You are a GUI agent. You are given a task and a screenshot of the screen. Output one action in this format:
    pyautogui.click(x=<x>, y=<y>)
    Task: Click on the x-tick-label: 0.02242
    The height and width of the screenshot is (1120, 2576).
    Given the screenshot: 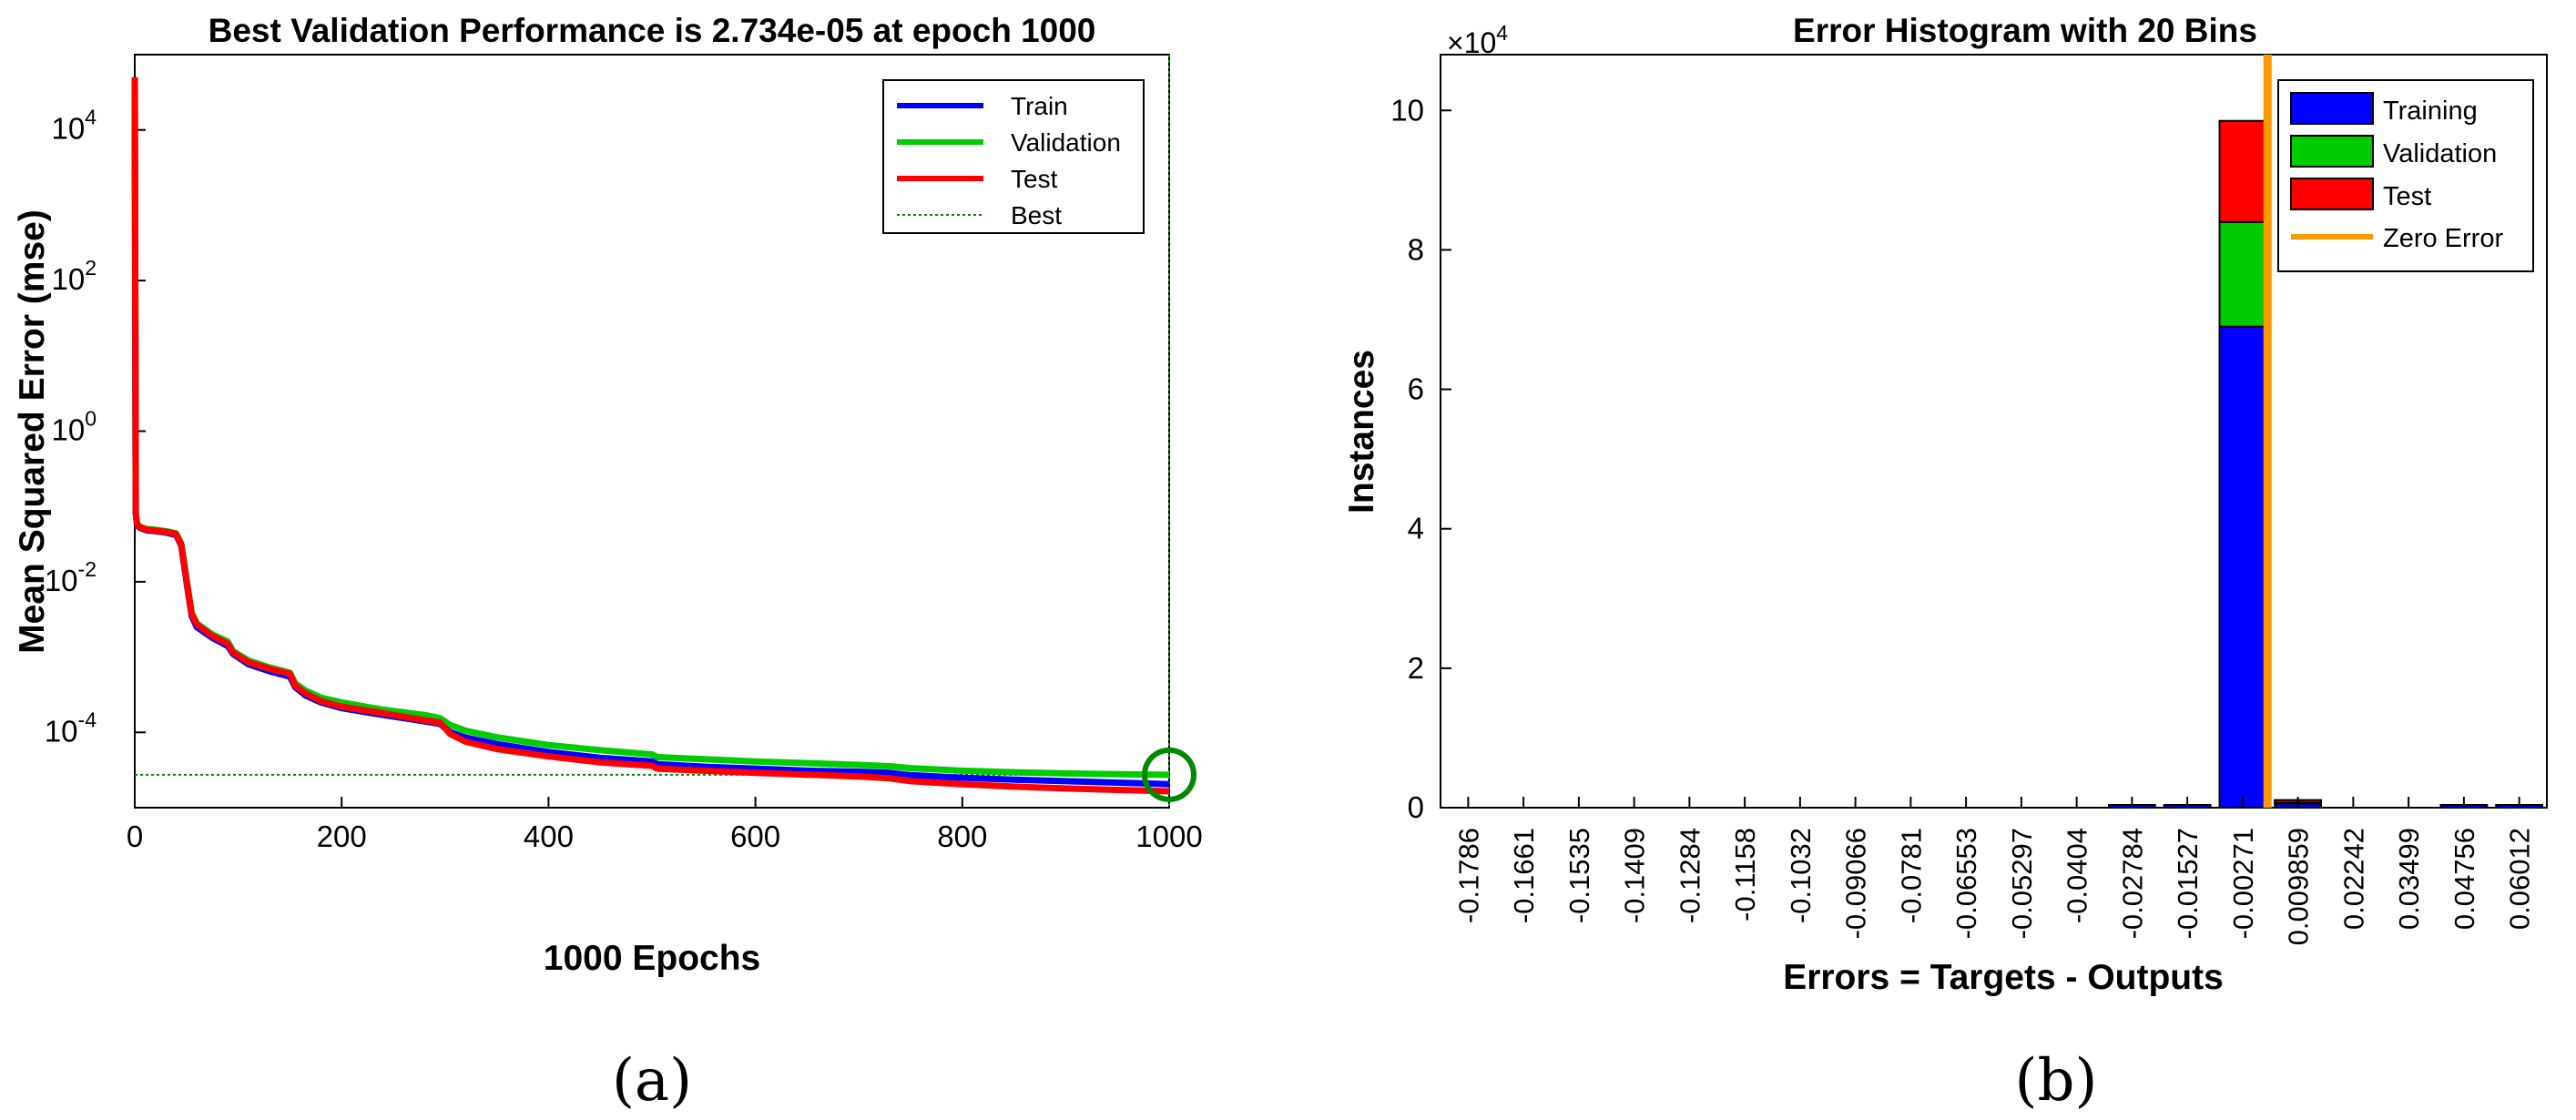 What is the action you would take?
    pyautogui.click(x=2353, y=879)
    